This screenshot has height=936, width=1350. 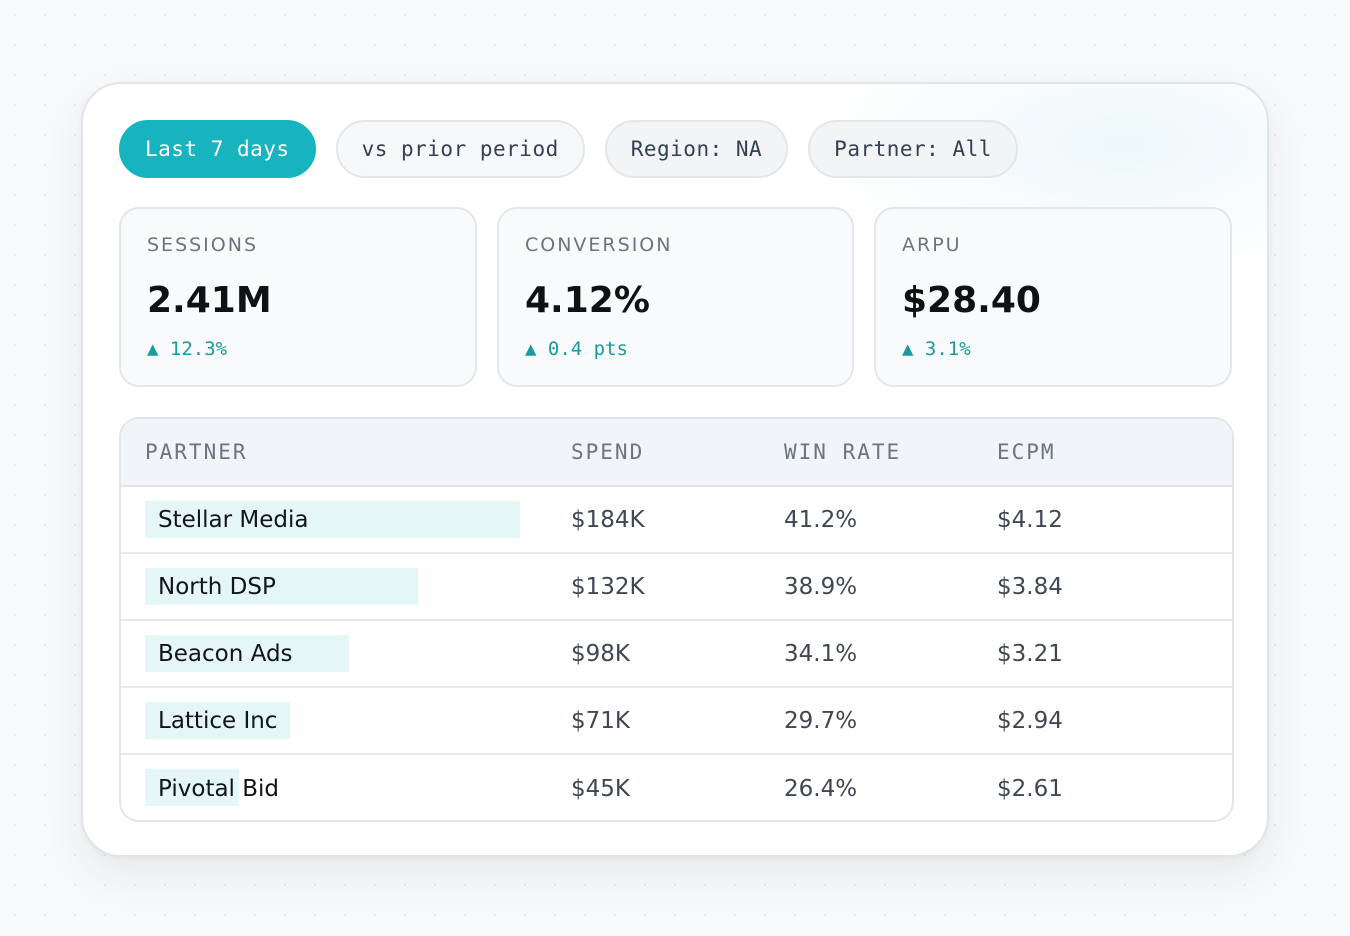 What do you see at coordinates (821, 720) in the screenshot?
I see `win-rate-cell: 29.7%` at bounding box center [821, 720].